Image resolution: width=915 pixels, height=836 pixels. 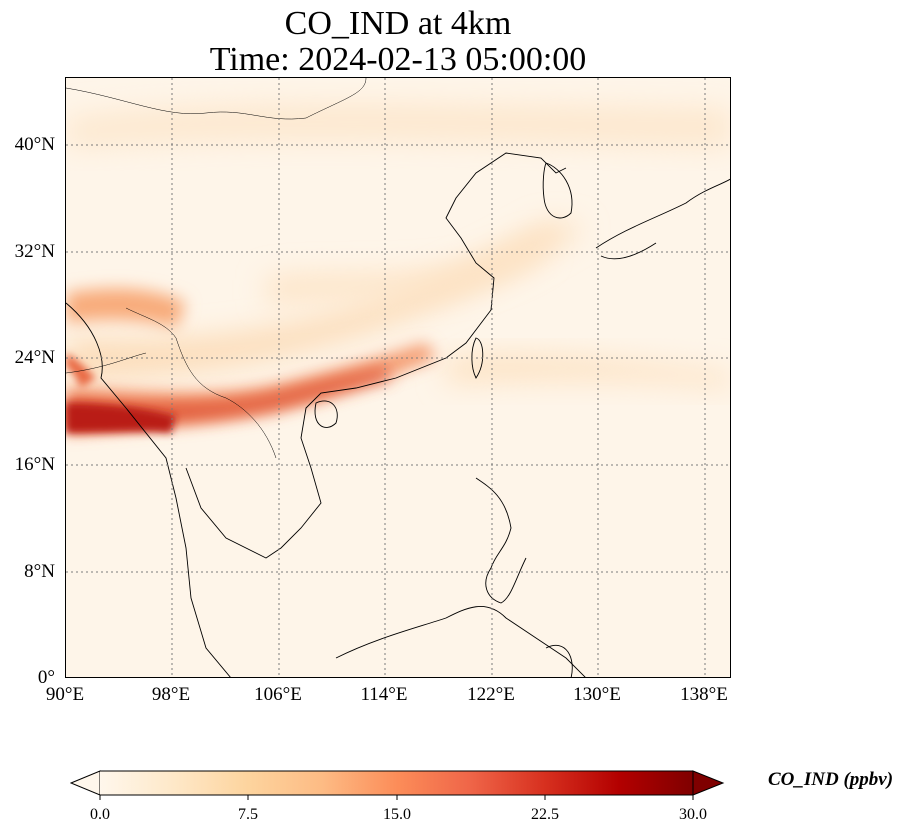 What do you see at coordinates (491, 694) in the screenshot?
I see `lon-tick-label: 122°E` at bounding box center [491, 694].